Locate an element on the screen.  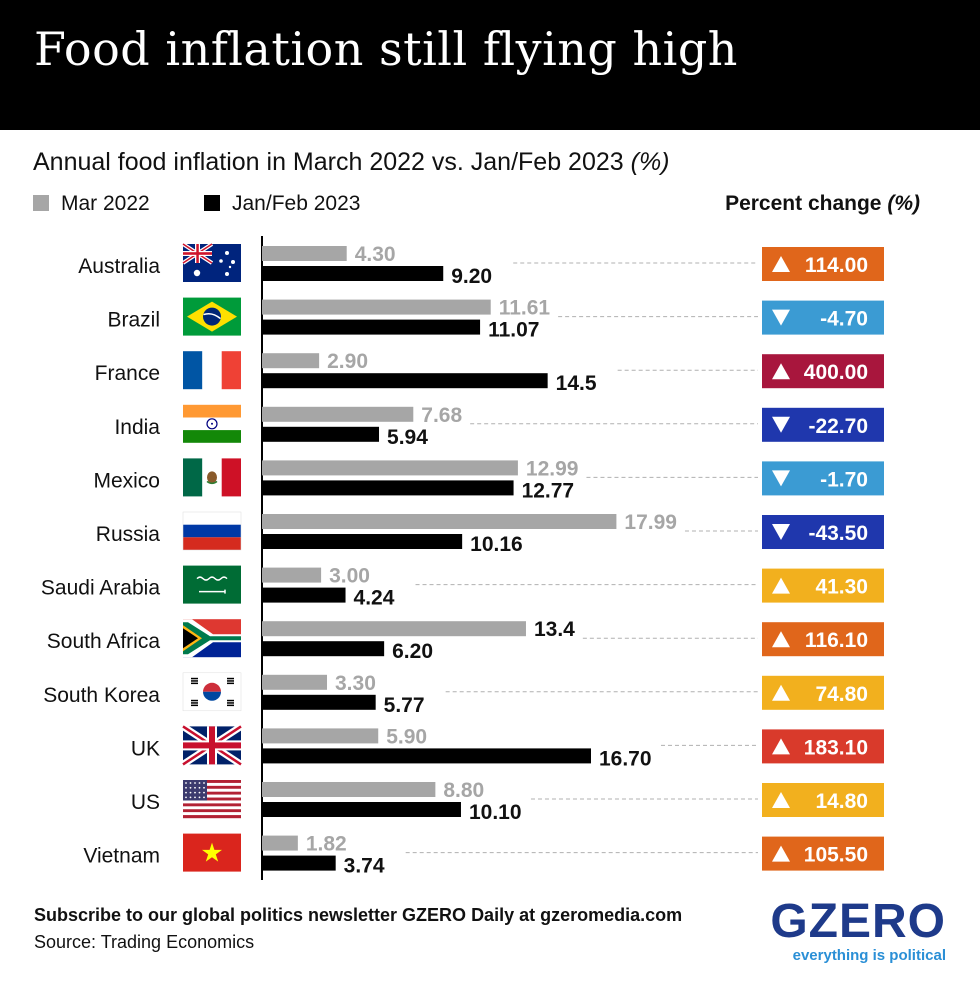
header-banner: Food inflation still flying high is located at coordinates (490, 65).